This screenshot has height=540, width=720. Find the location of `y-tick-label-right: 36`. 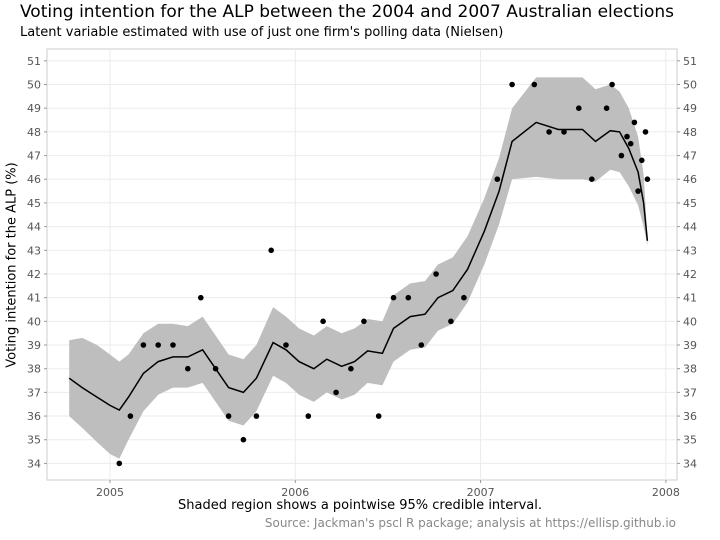

y-tick-label-right: 36 is located at coordinates (690, 416).